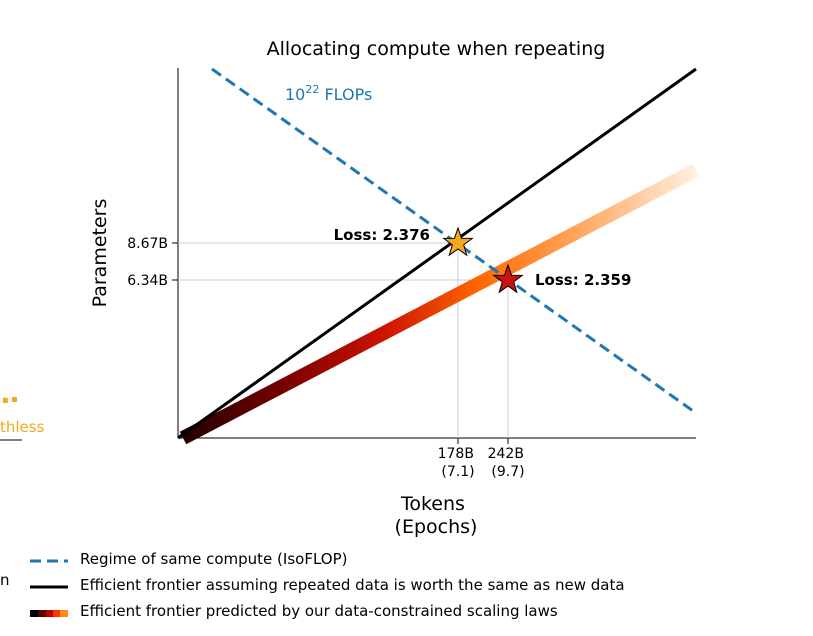  I want to click on y-tick-label-867: 8.67B, so click(147, 244).